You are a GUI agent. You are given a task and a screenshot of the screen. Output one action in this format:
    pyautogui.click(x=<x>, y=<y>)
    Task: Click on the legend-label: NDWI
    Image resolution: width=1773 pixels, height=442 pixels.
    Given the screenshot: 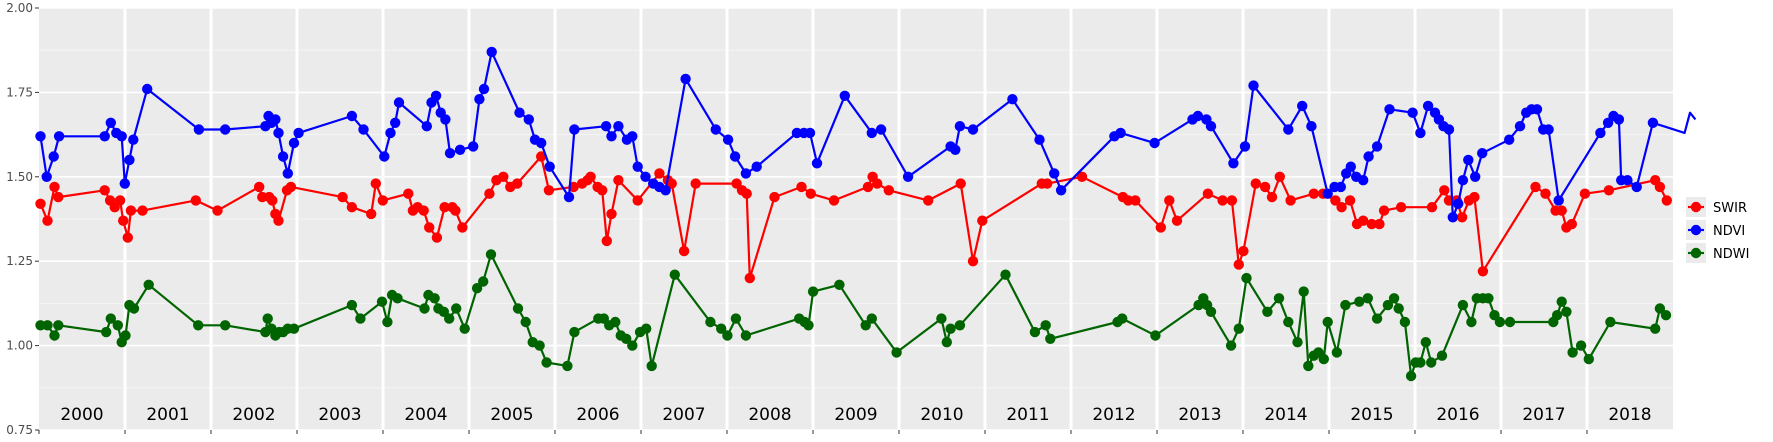 What is the action you would take?
    pyautogui.click(x=1731, y=254)
    